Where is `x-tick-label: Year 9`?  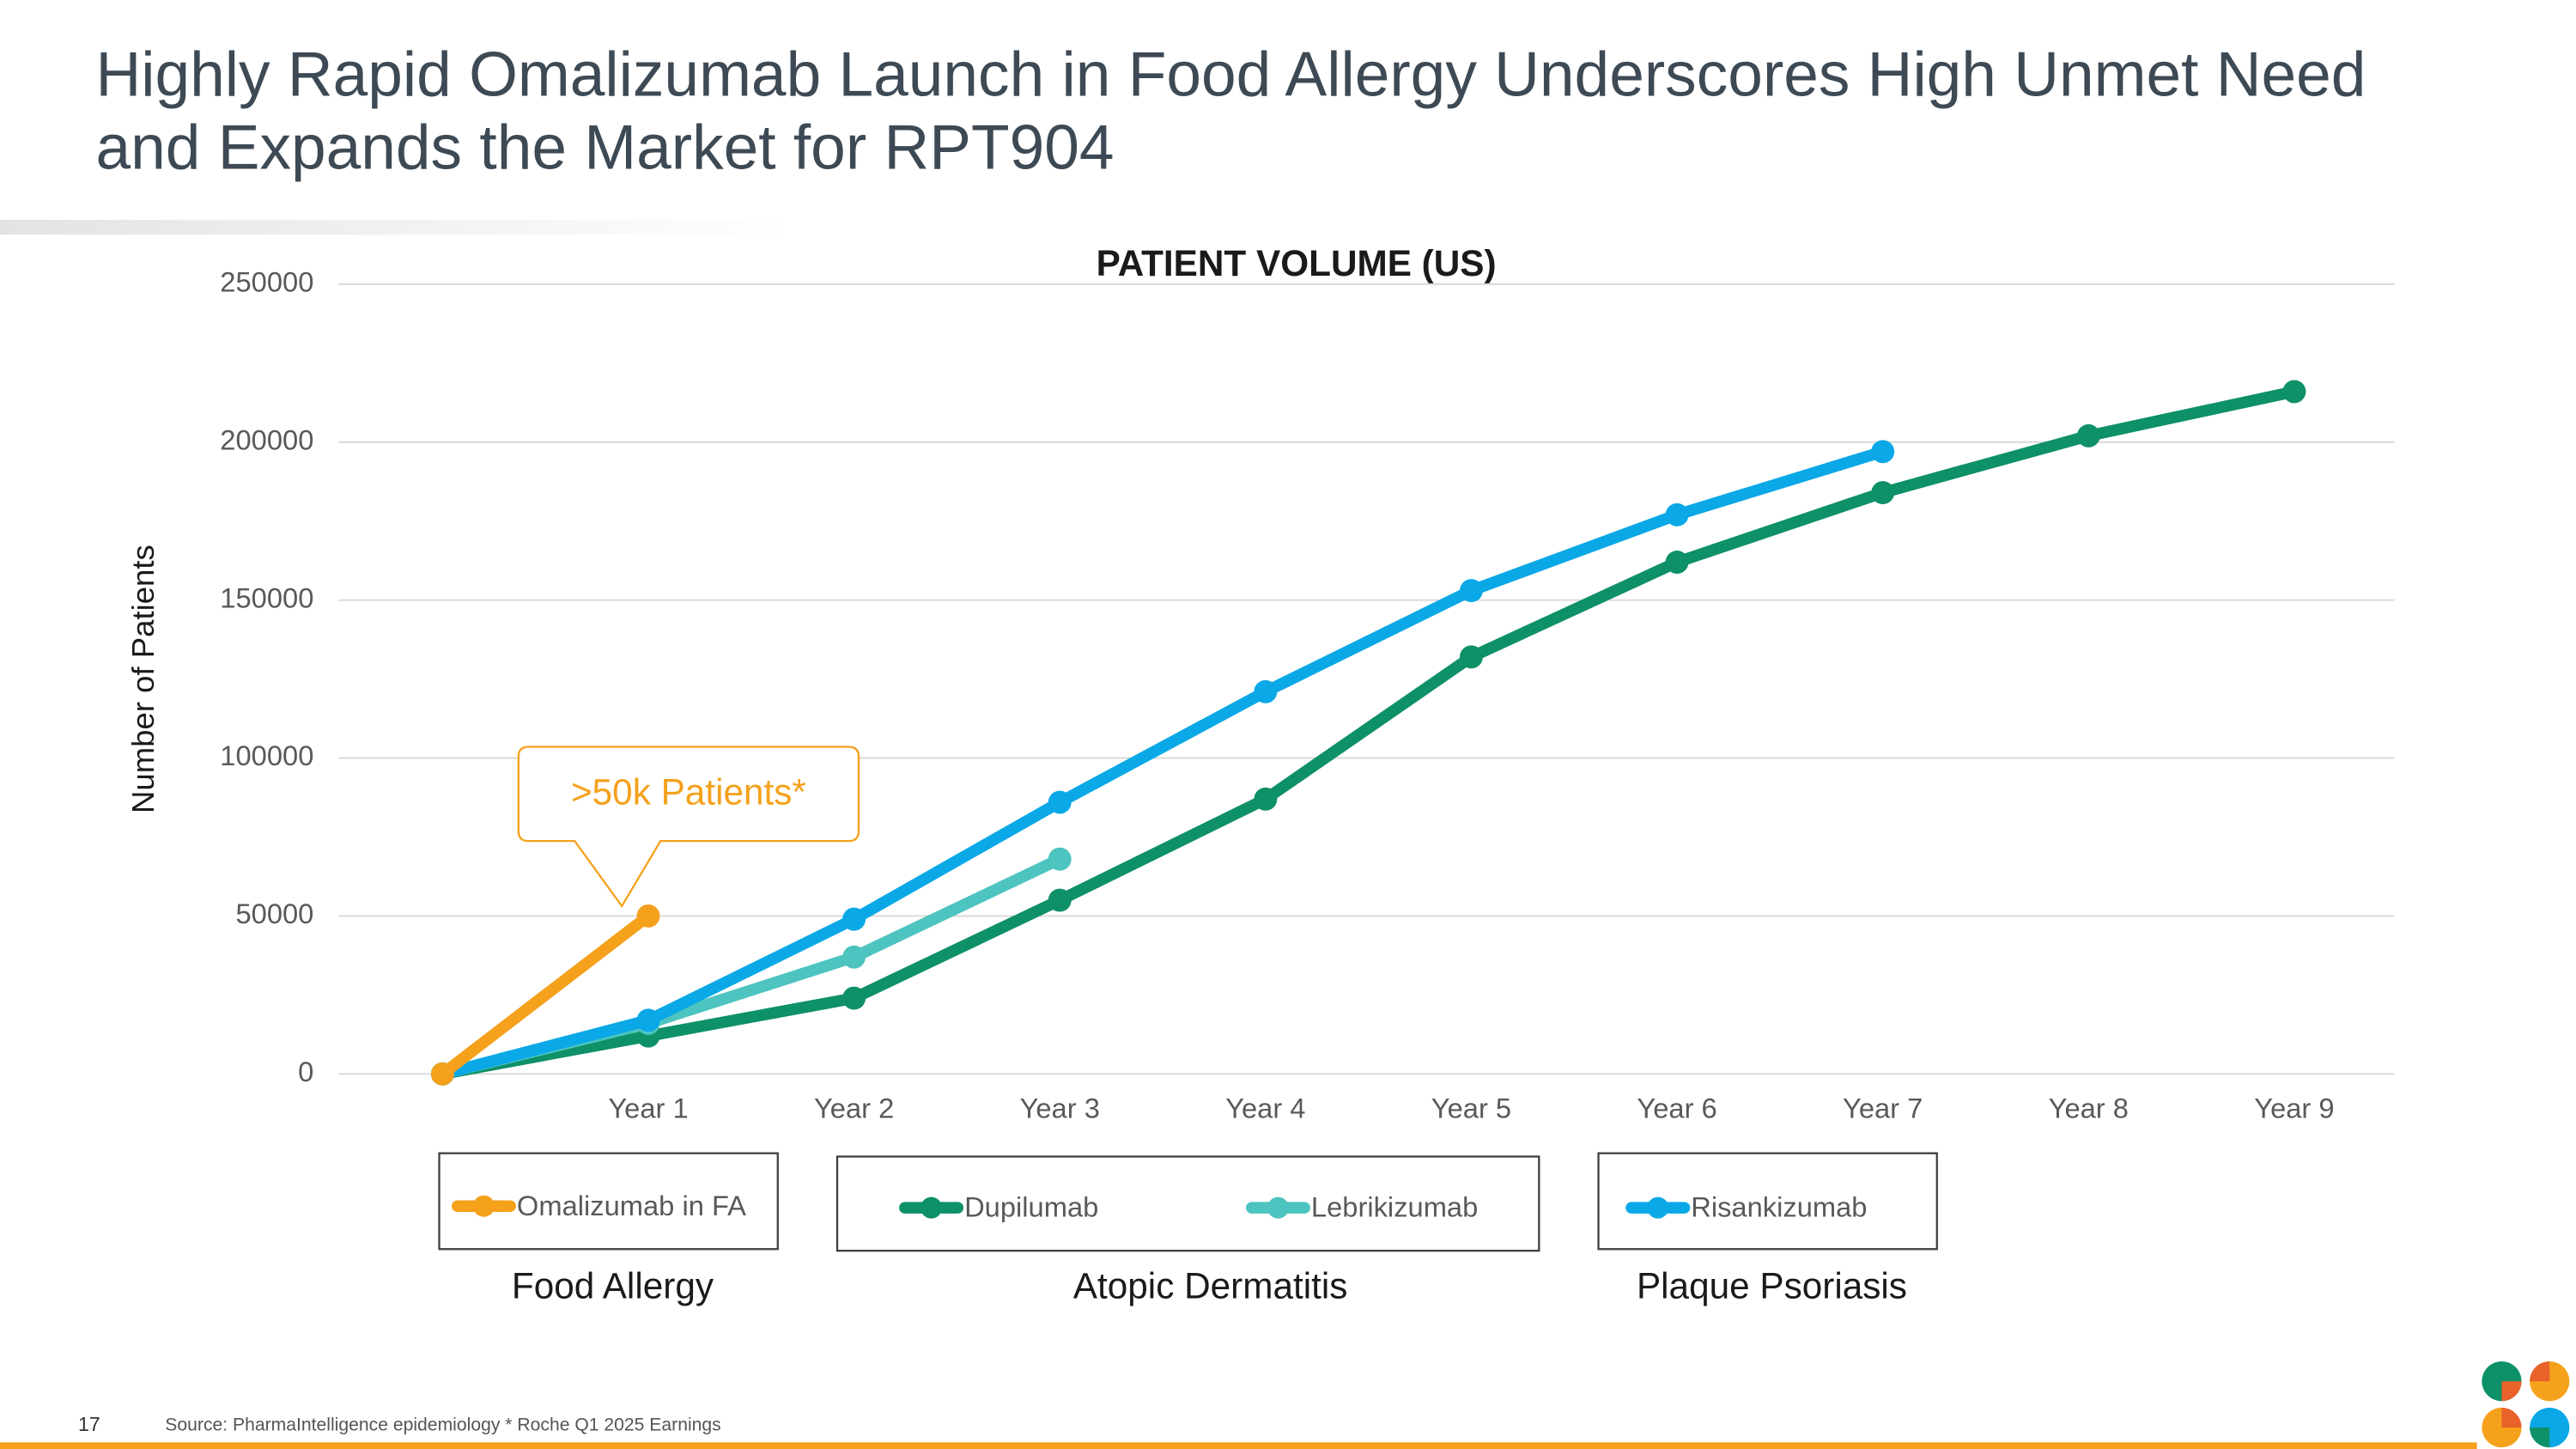 x-tick-label: Year 9 is located at coordinates (2294, 1107).